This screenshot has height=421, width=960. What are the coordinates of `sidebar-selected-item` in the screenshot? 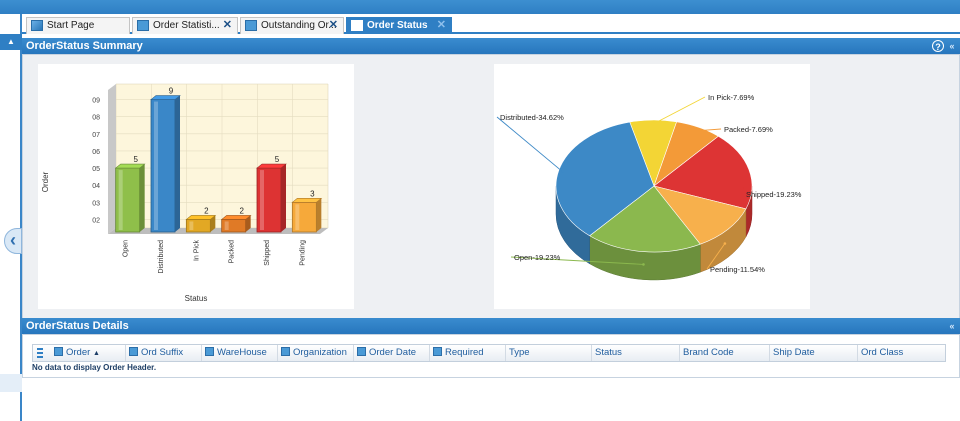 It's located at (11, 383).